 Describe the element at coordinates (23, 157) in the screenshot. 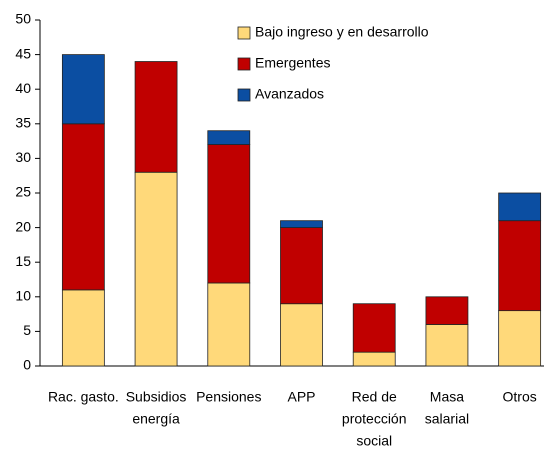

I see `y-tick-label: 30` at that location.